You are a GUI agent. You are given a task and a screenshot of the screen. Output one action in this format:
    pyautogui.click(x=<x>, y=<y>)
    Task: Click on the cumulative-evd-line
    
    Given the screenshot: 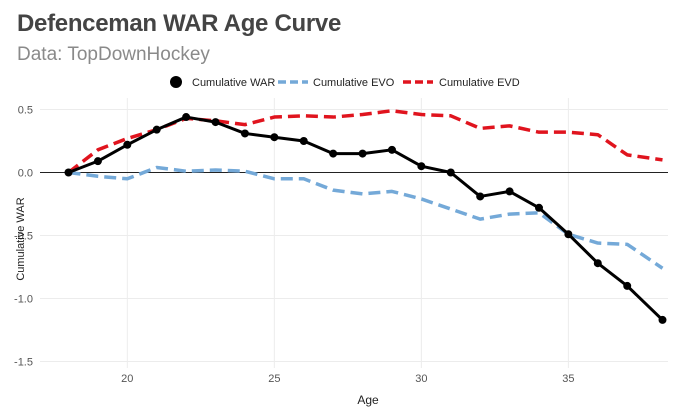 What is the action you would take?
    pyautogui.click(x=365, y=141)
    